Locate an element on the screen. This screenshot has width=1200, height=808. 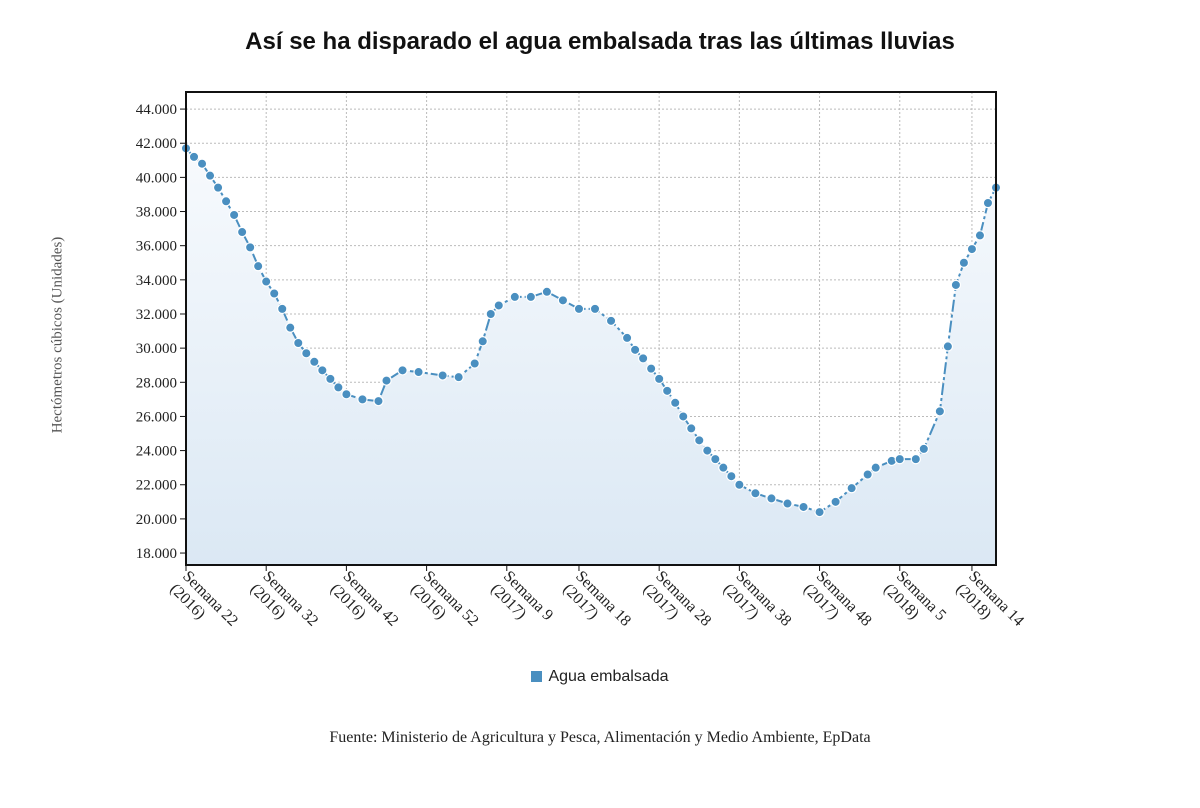
y-tick-label: 38.000 is located at coordinates (156, 213).